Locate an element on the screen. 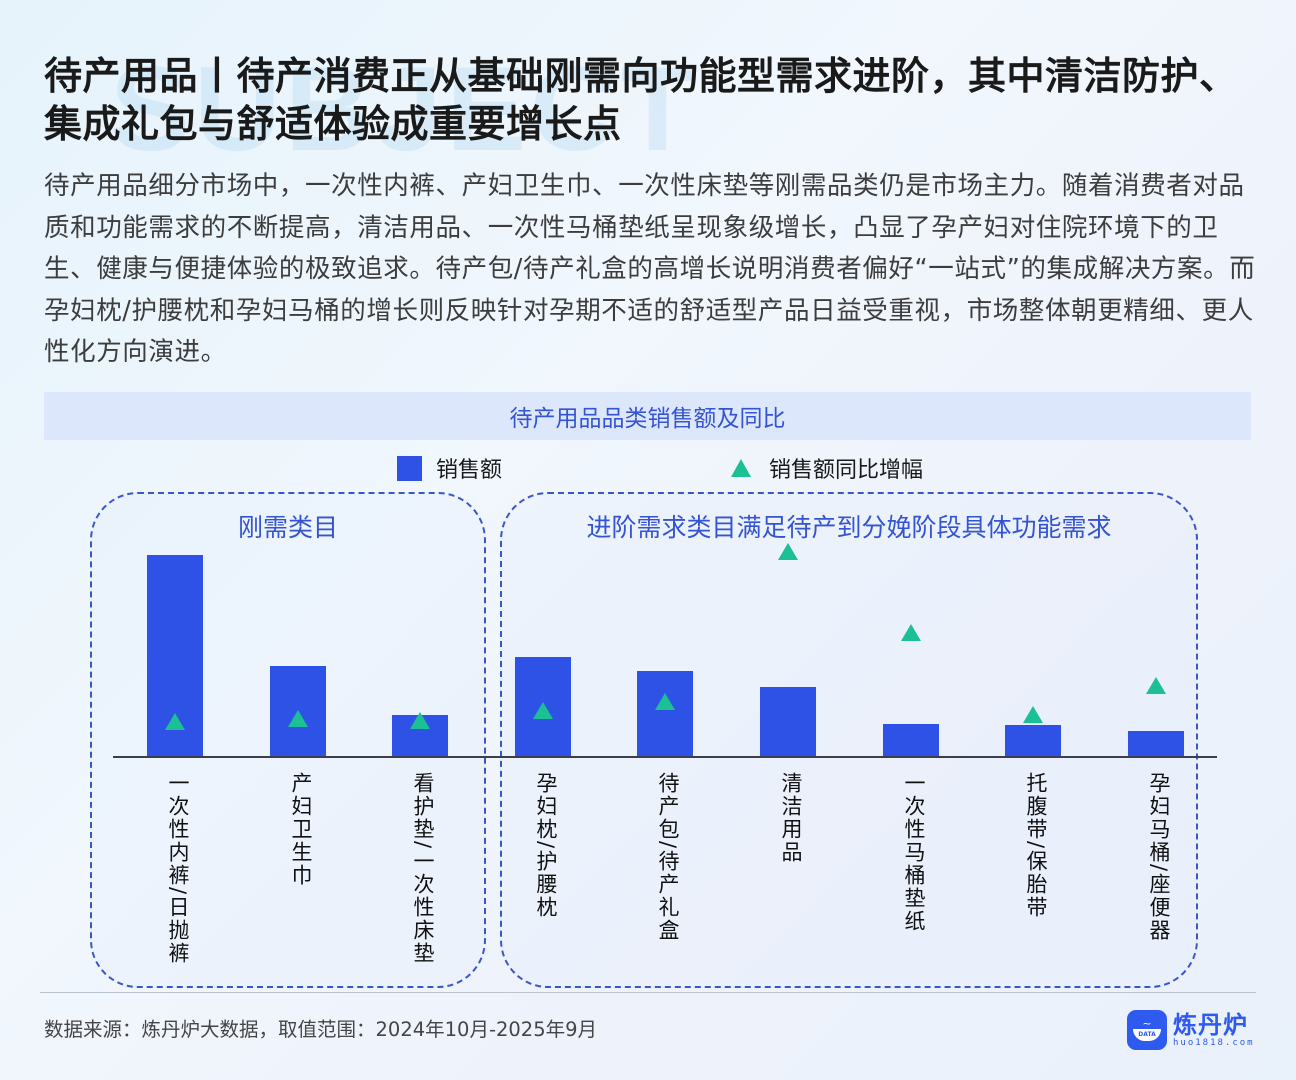 This screenshot has width=1296, height=1080. chart-legend: 销售额 销售额同比增幅 is located at coordinates (648, 468).